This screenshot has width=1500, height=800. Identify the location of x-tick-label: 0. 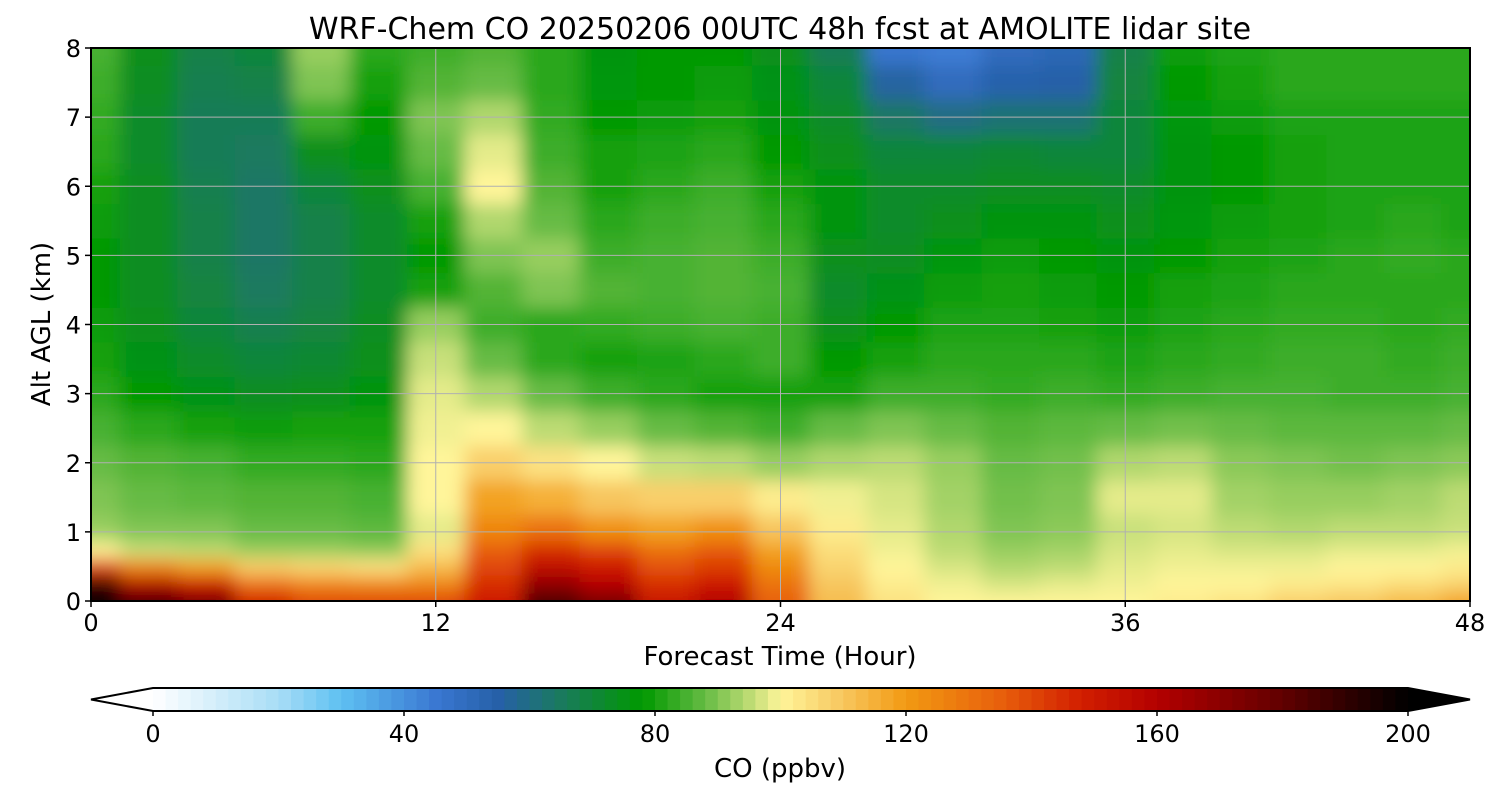
(90, 623).